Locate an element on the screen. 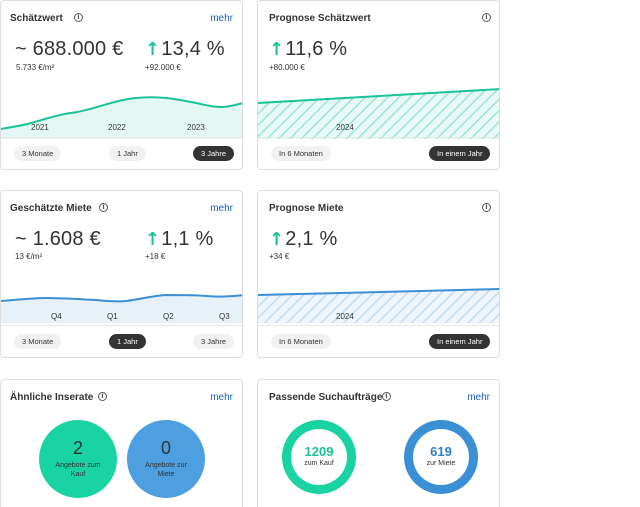 The image size is (640, 507). estimate-tick: 2023 is located at coordinates (196, 127).